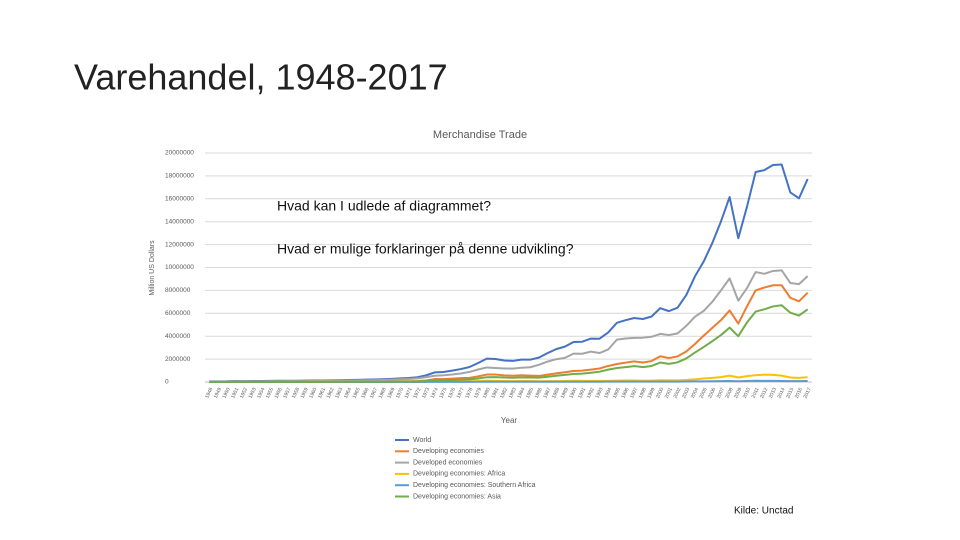 This screenshot has width=960, height=540. What do you see at coordinates (322, 393) in the screenshot?
I see `x-tick-label: 1961` at bounding box center [322, 393].